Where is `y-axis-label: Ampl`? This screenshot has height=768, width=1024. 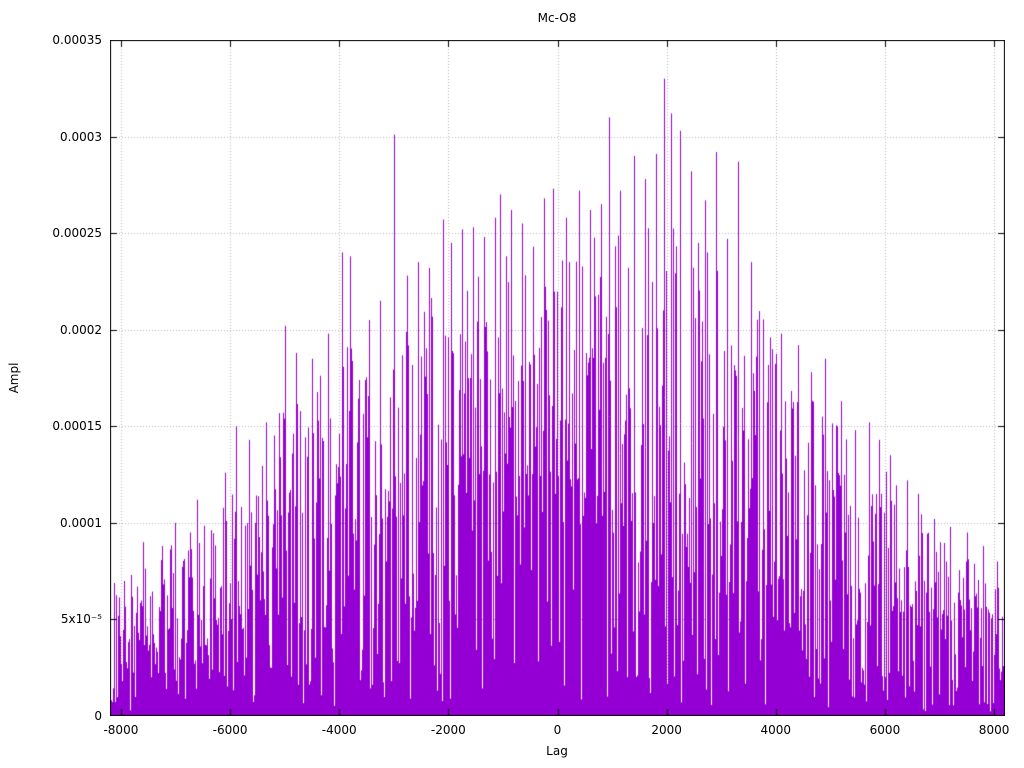
y-axis-label: Ampl is located at coordinates (14, 378).